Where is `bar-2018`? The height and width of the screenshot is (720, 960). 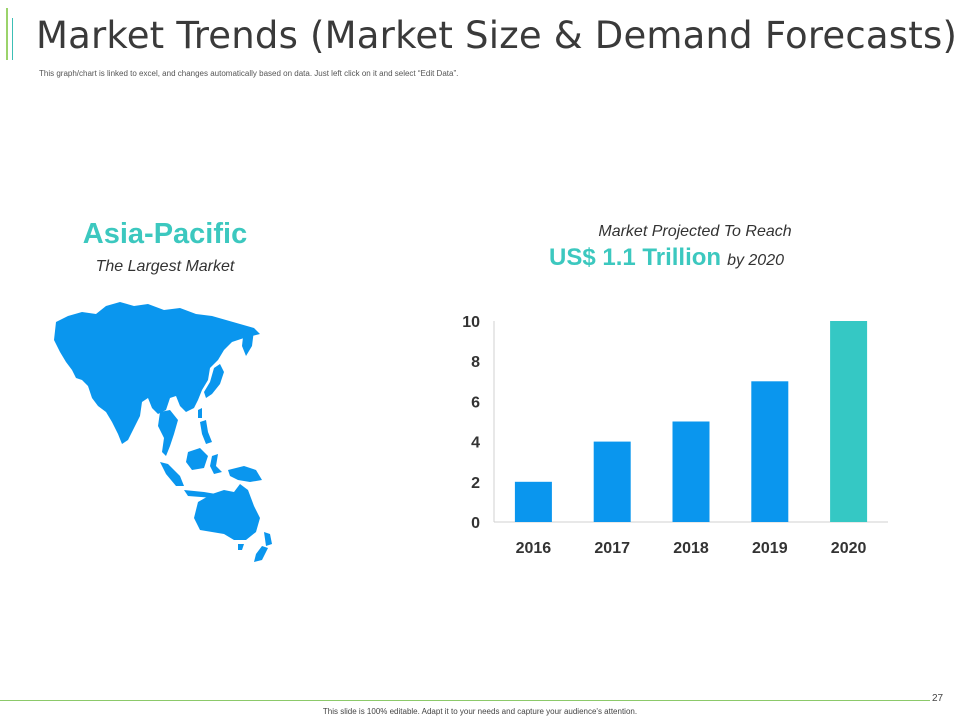 bar-2018 is located at coordinates (691, 471).